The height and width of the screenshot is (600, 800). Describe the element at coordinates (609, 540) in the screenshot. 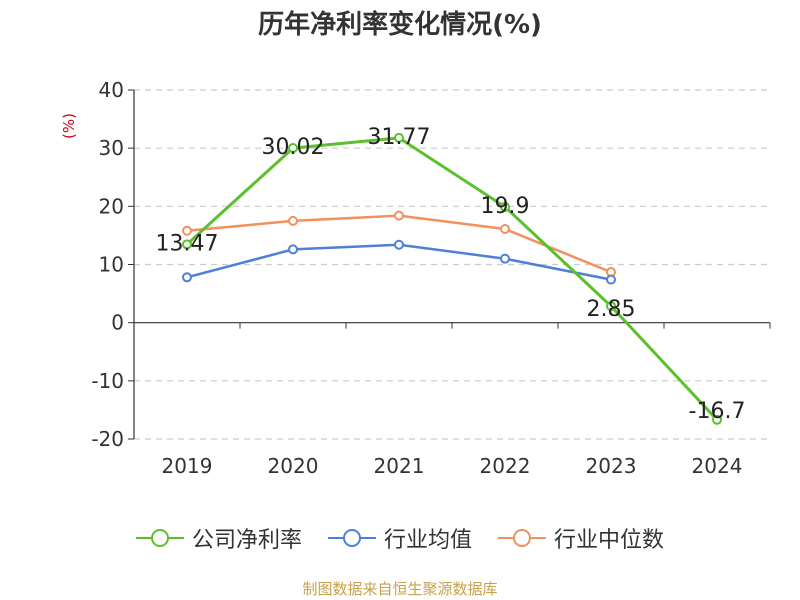

I see `legend-label-industry-median: 行业中位数` at that location.